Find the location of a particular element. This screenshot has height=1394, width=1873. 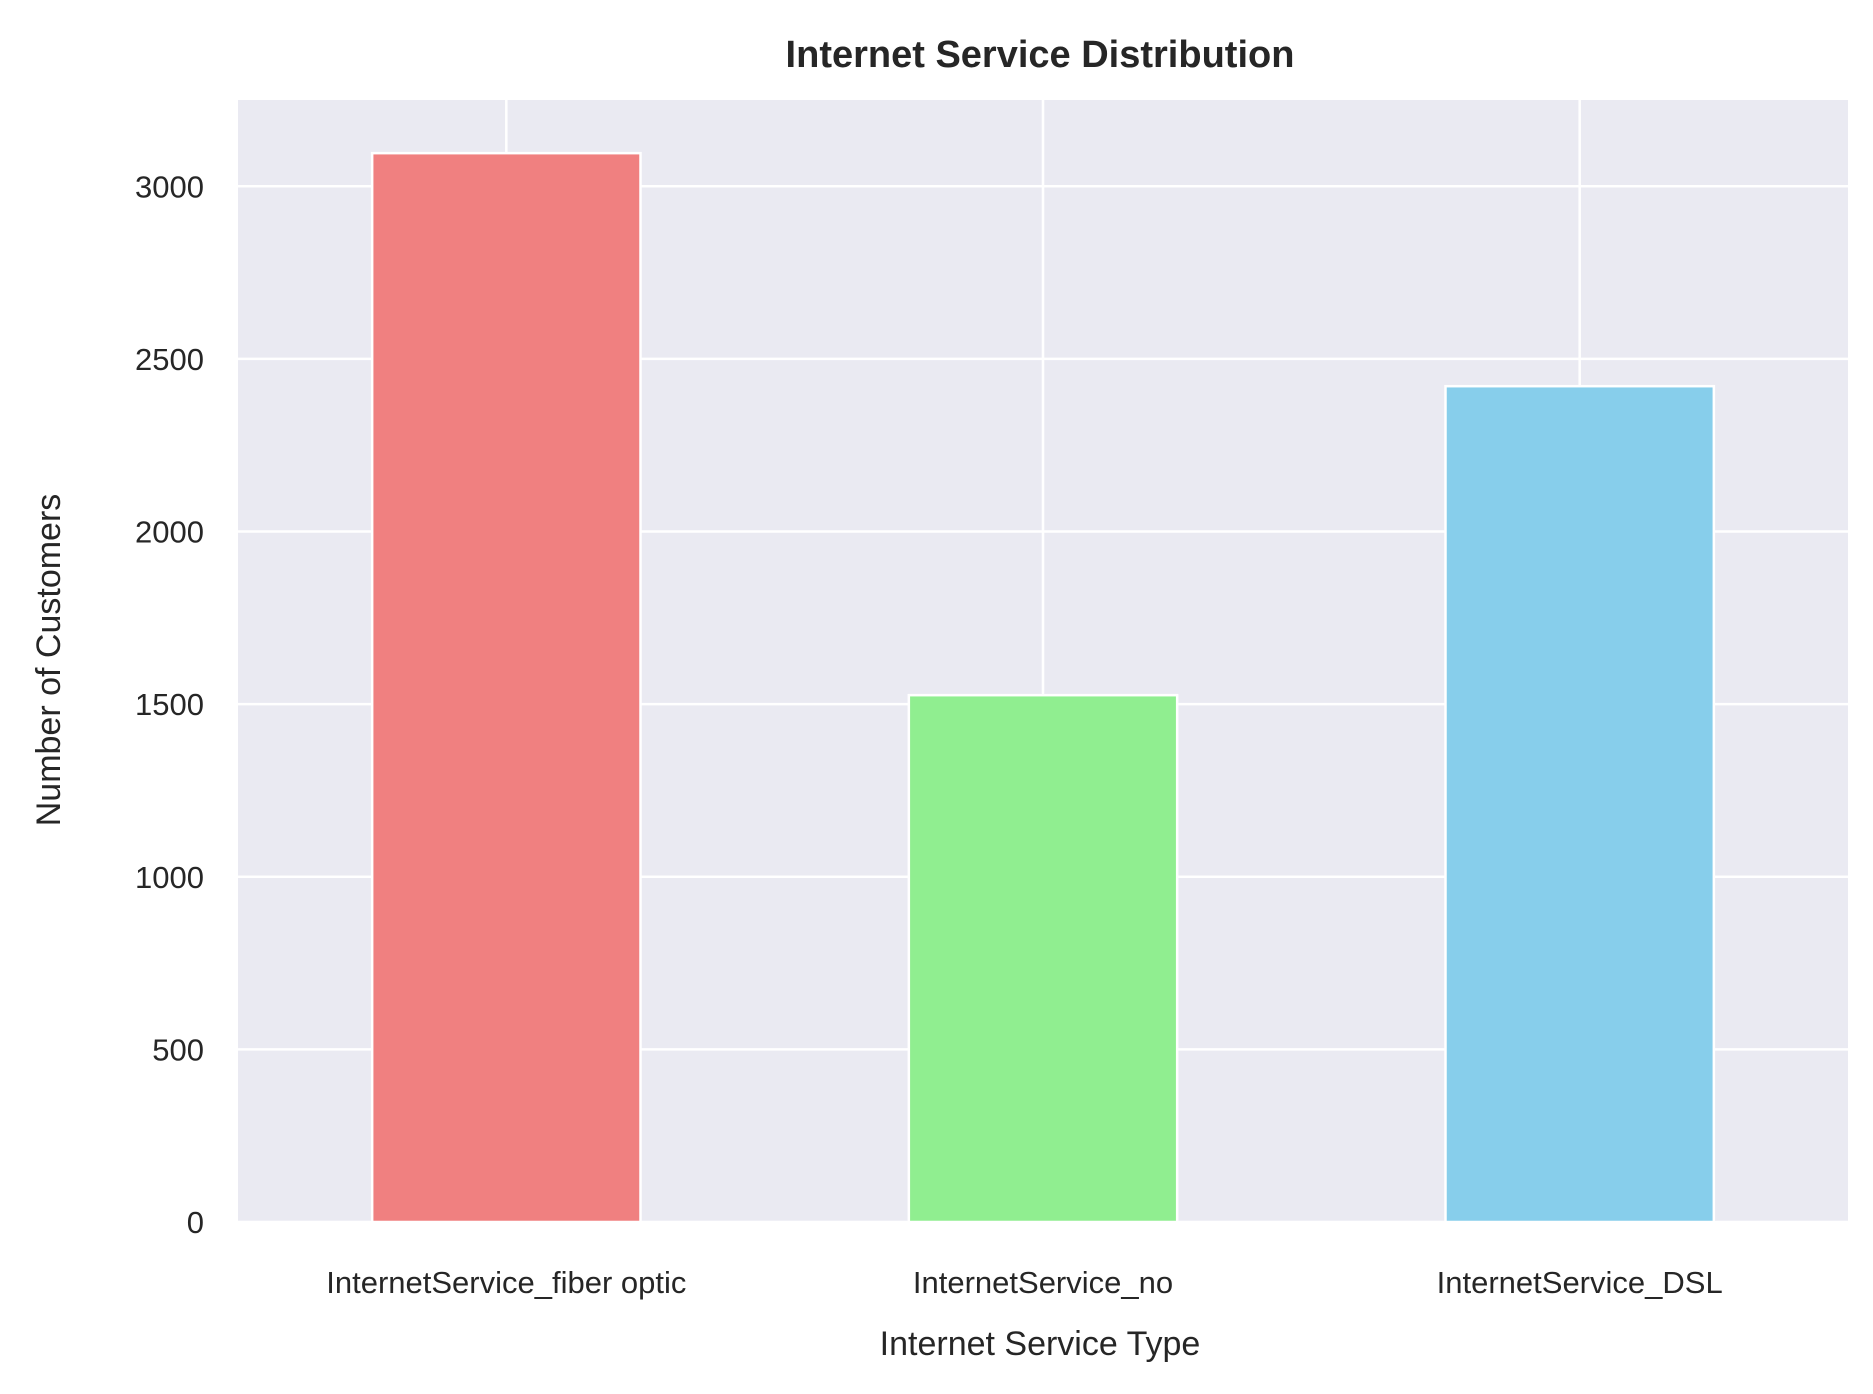

y-tick-label-5: 2500 is located at coordinates (169, 359).